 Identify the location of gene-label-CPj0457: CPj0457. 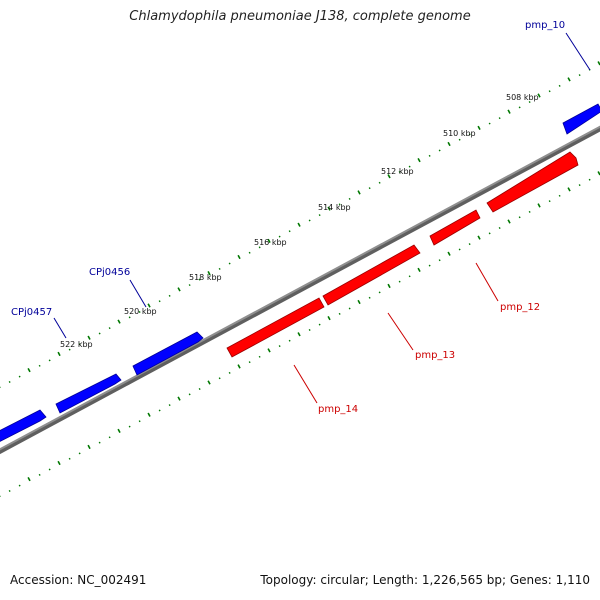
(31, 312).